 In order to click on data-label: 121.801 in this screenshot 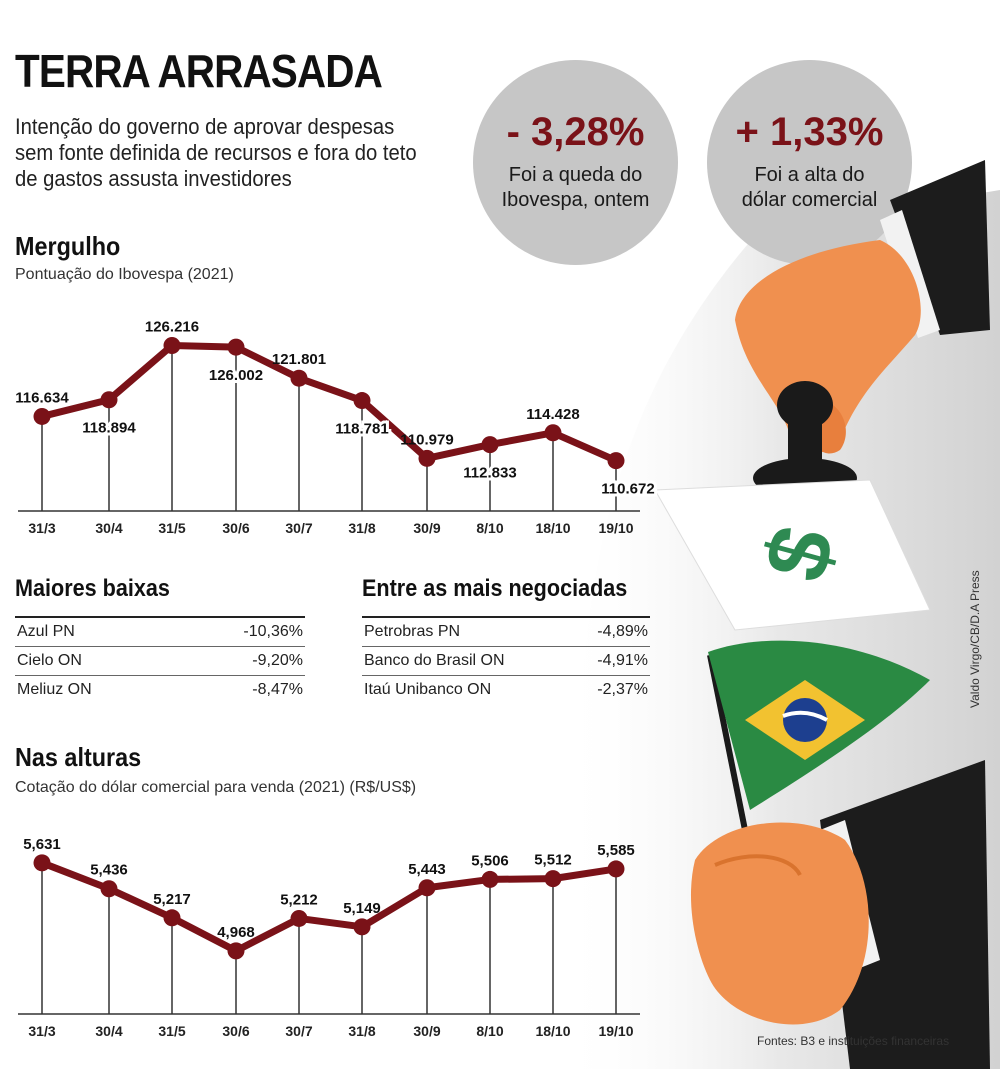, I will do `click(299, 359)`.